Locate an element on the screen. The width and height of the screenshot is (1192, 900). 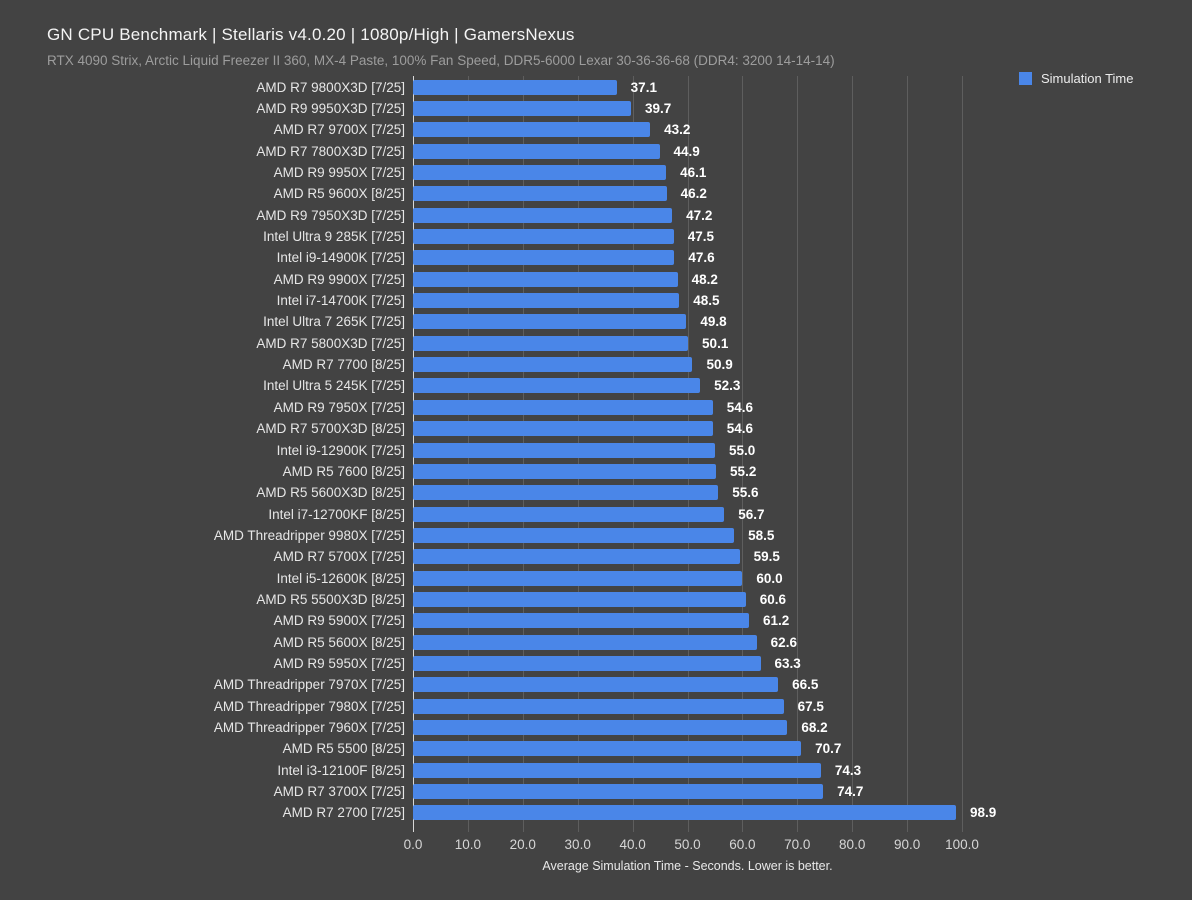
category-label: AMD R5 9600X [8/25] is located at coordinates (339, 194).